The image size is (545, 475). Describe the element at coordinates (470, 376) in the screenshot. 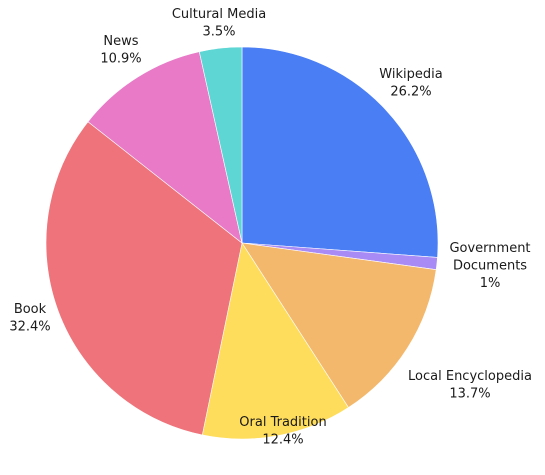

I see `label-category: Local Encyclopedia` at that location.